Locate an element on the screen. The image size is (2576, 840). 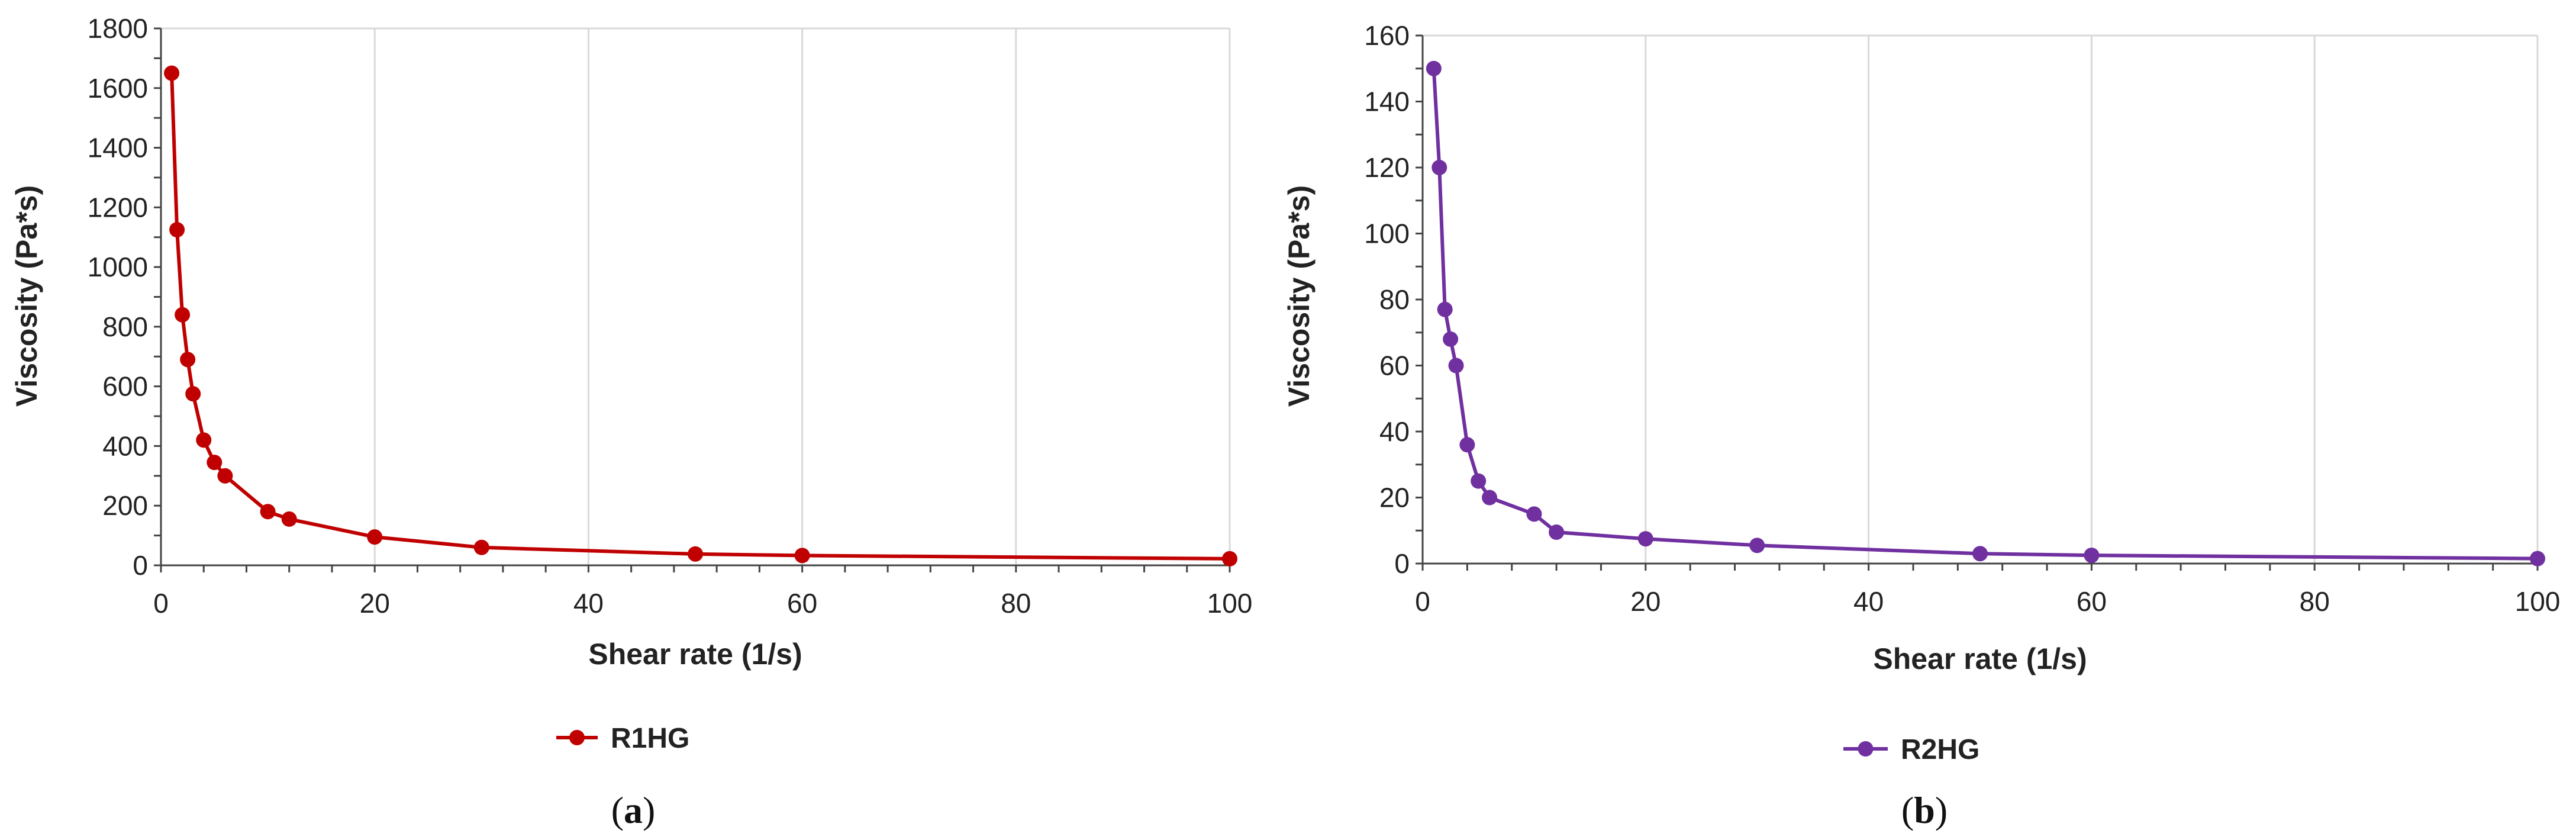
y-tick-label: 1800 is located at coordinates (118, 28).